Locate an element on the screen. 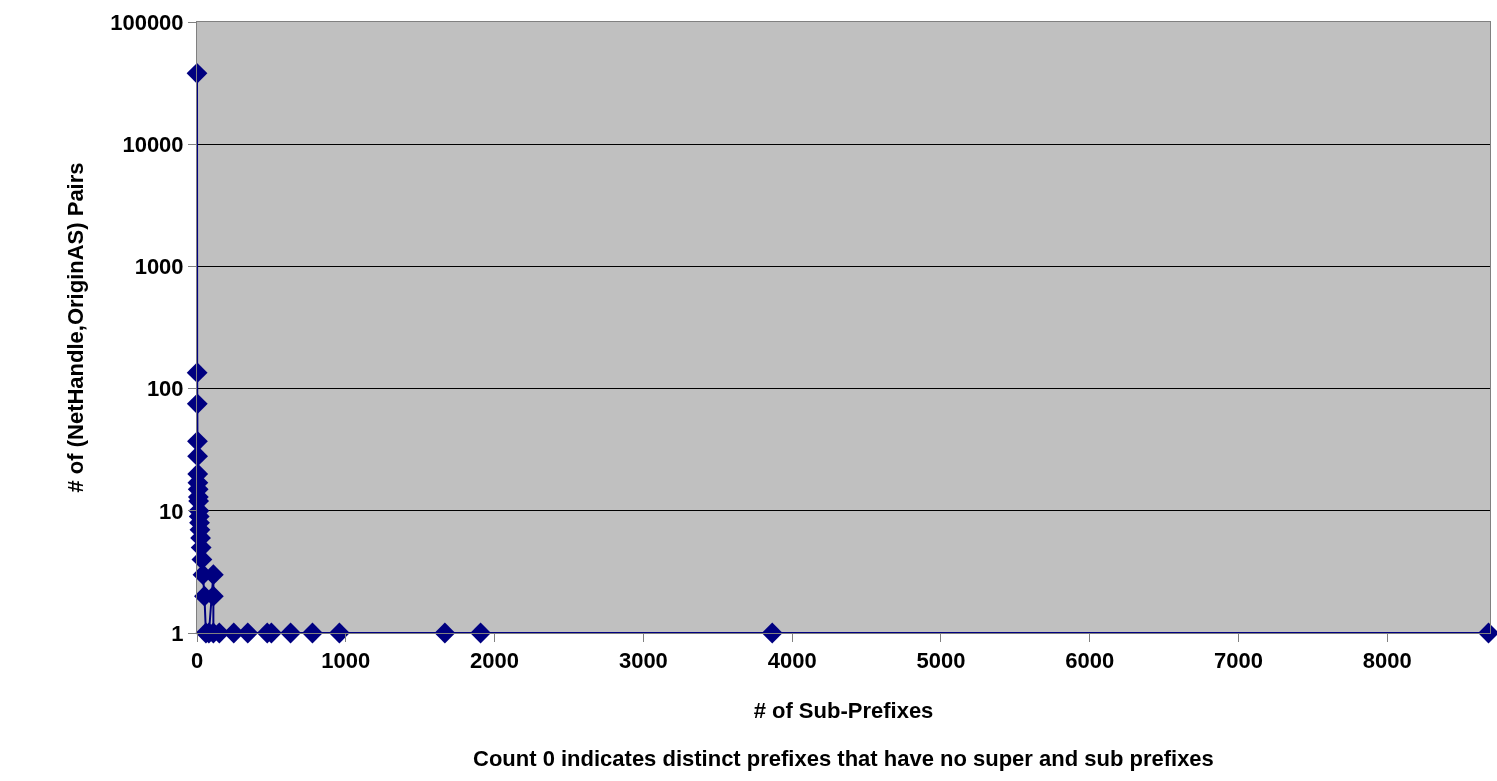 The image size is (1497, 781). y-axis-title: # of (NetHandle,OriginAS) Pairs is located at coordinates (75, 327).